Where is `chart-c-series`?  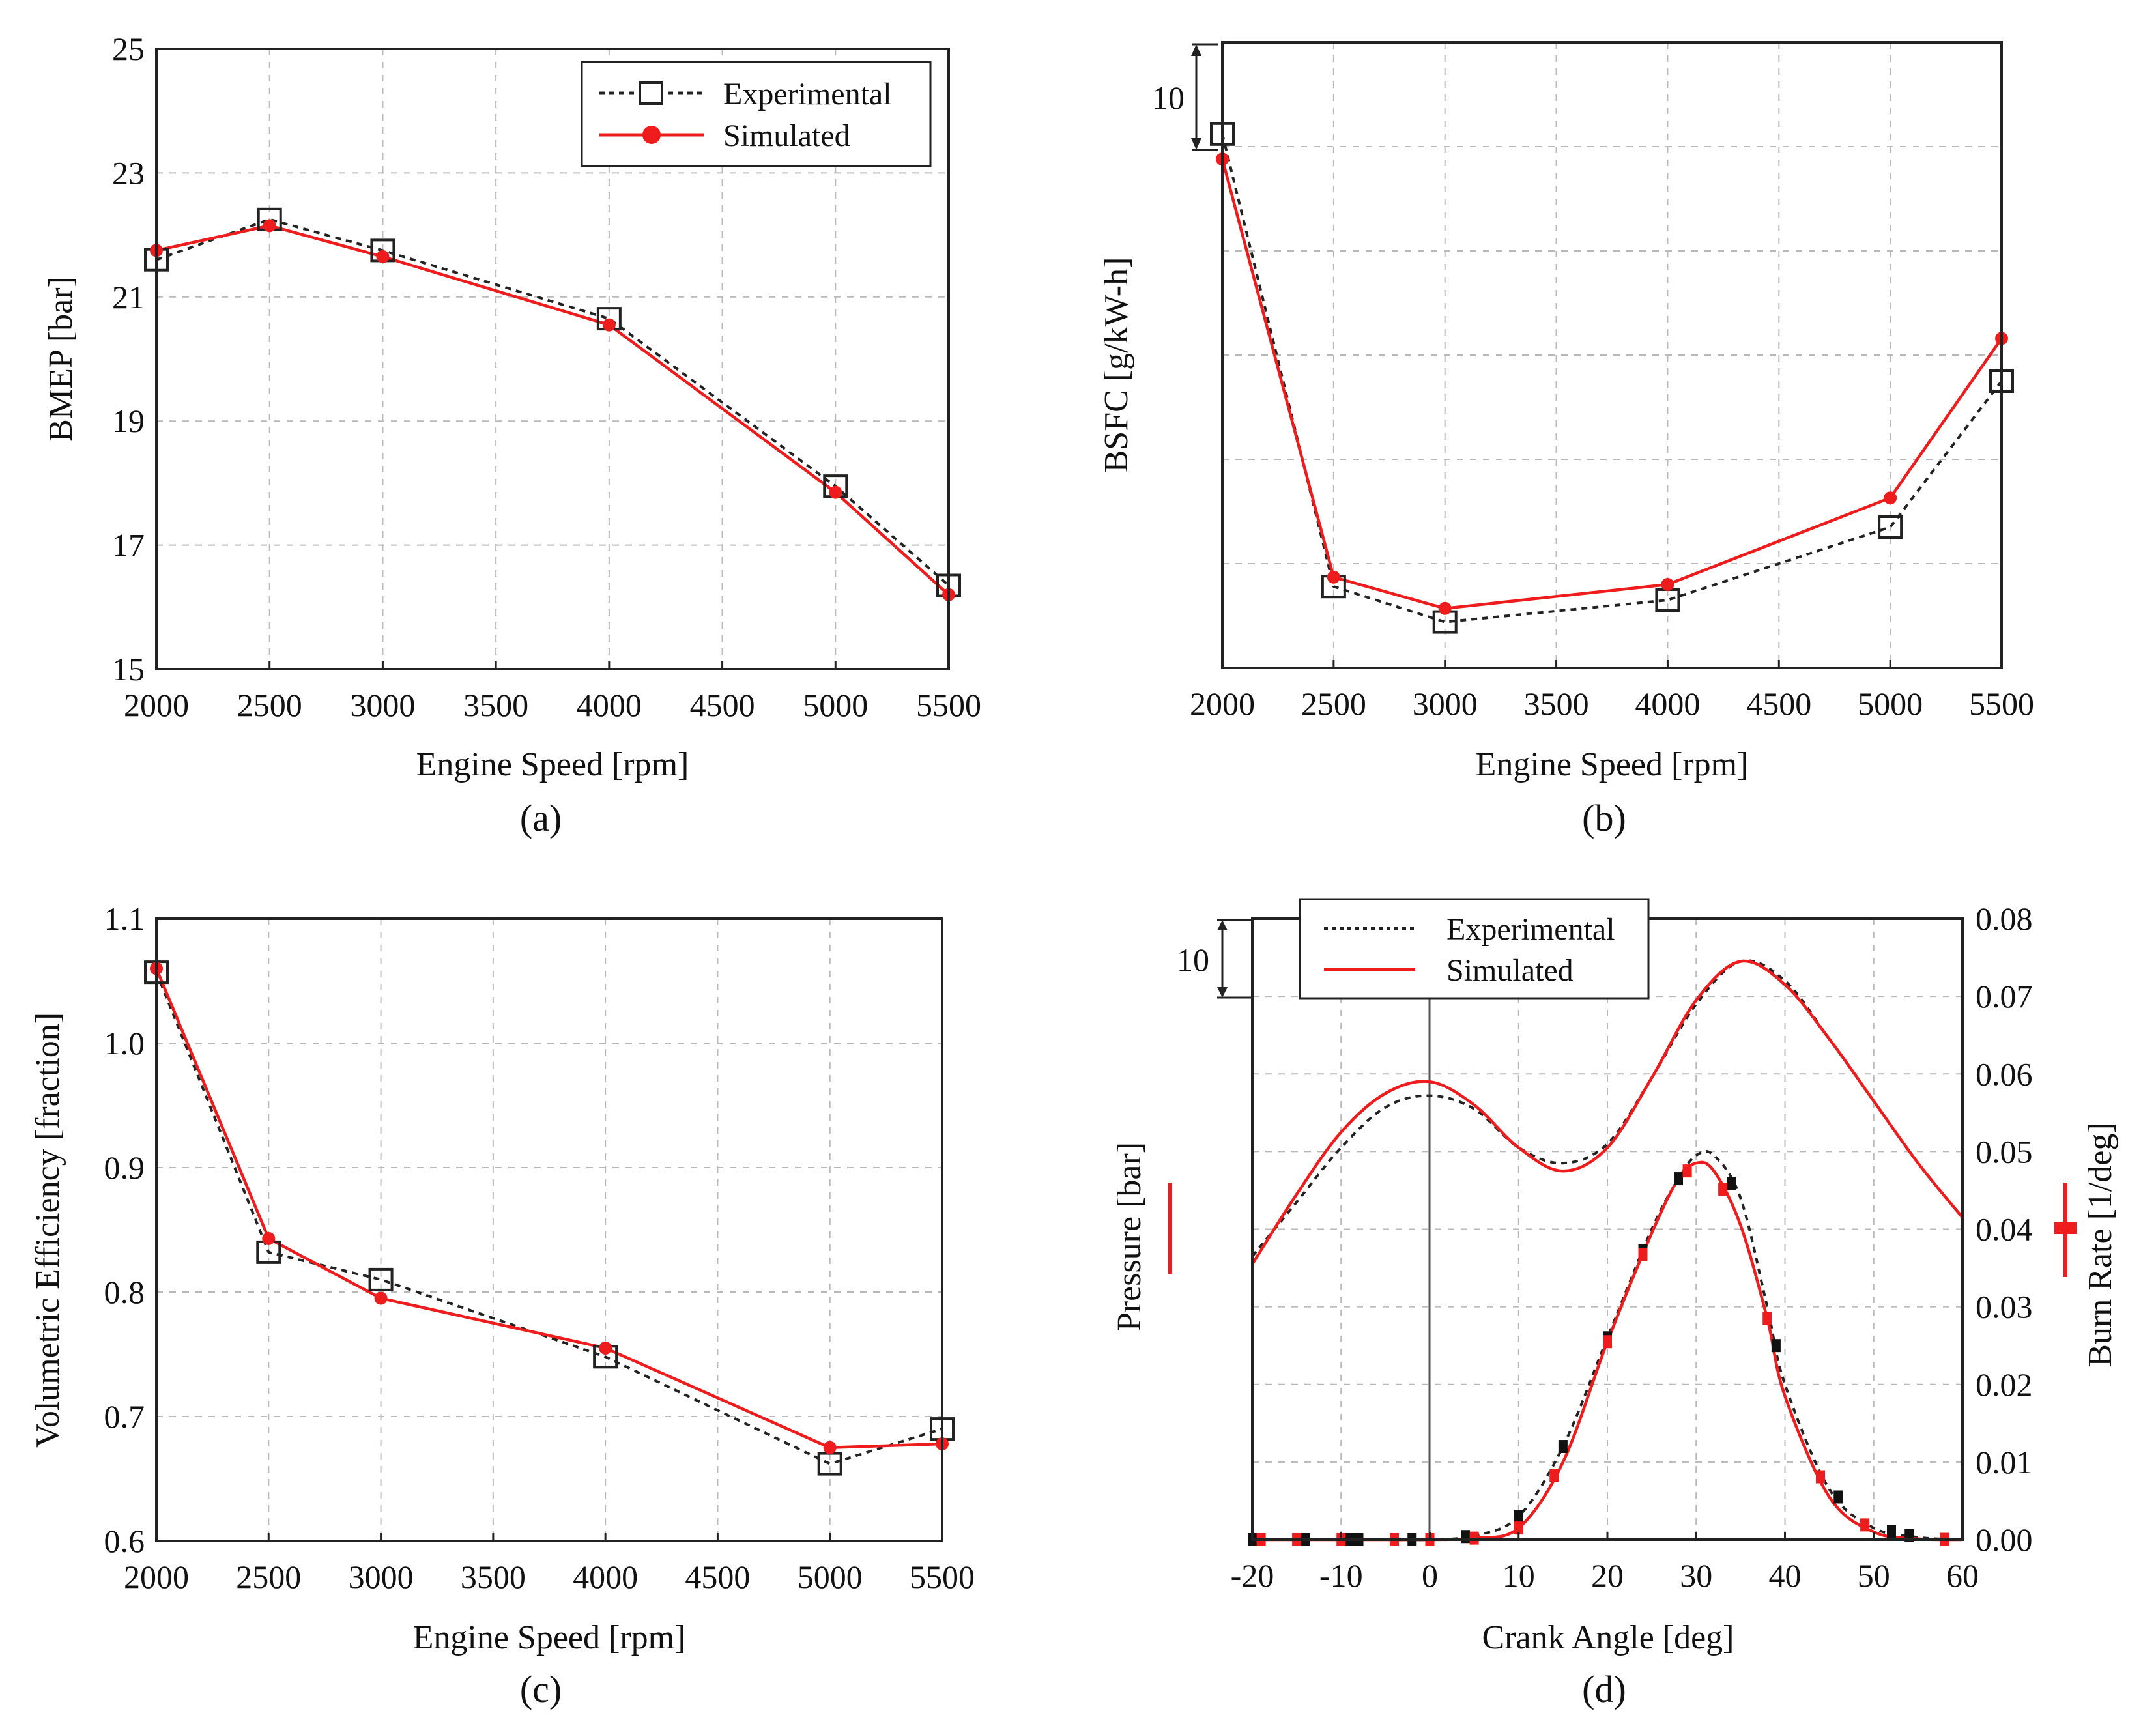
chart-c-series is located at coordinates (549, 1218).